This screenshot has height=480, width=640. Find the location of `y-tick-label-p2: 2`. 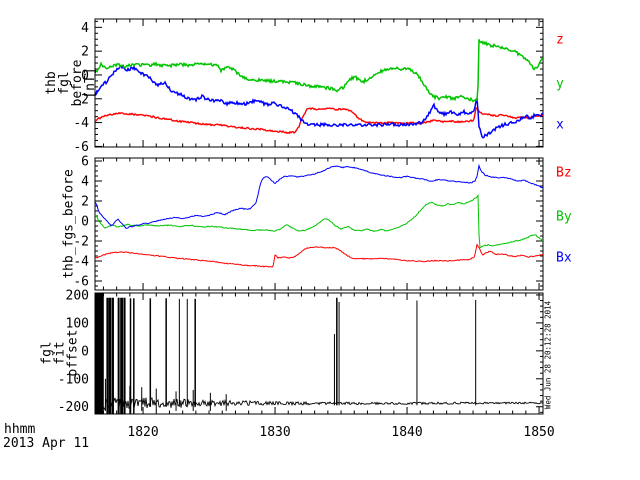

y-tick-label-p2: 2 is located at coordinates (85, 202).